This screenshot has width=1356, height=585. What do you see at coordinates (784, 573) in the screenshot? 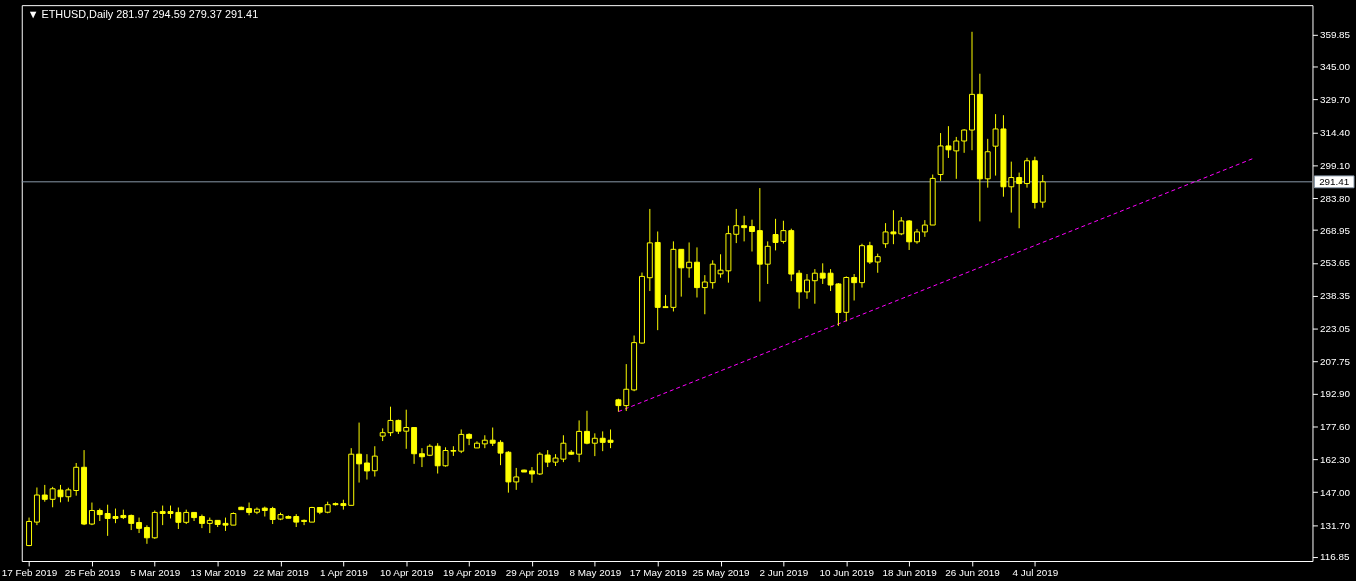
I see `x-tick-label: 2 Jun 2019` at bounding box center [784, 573].